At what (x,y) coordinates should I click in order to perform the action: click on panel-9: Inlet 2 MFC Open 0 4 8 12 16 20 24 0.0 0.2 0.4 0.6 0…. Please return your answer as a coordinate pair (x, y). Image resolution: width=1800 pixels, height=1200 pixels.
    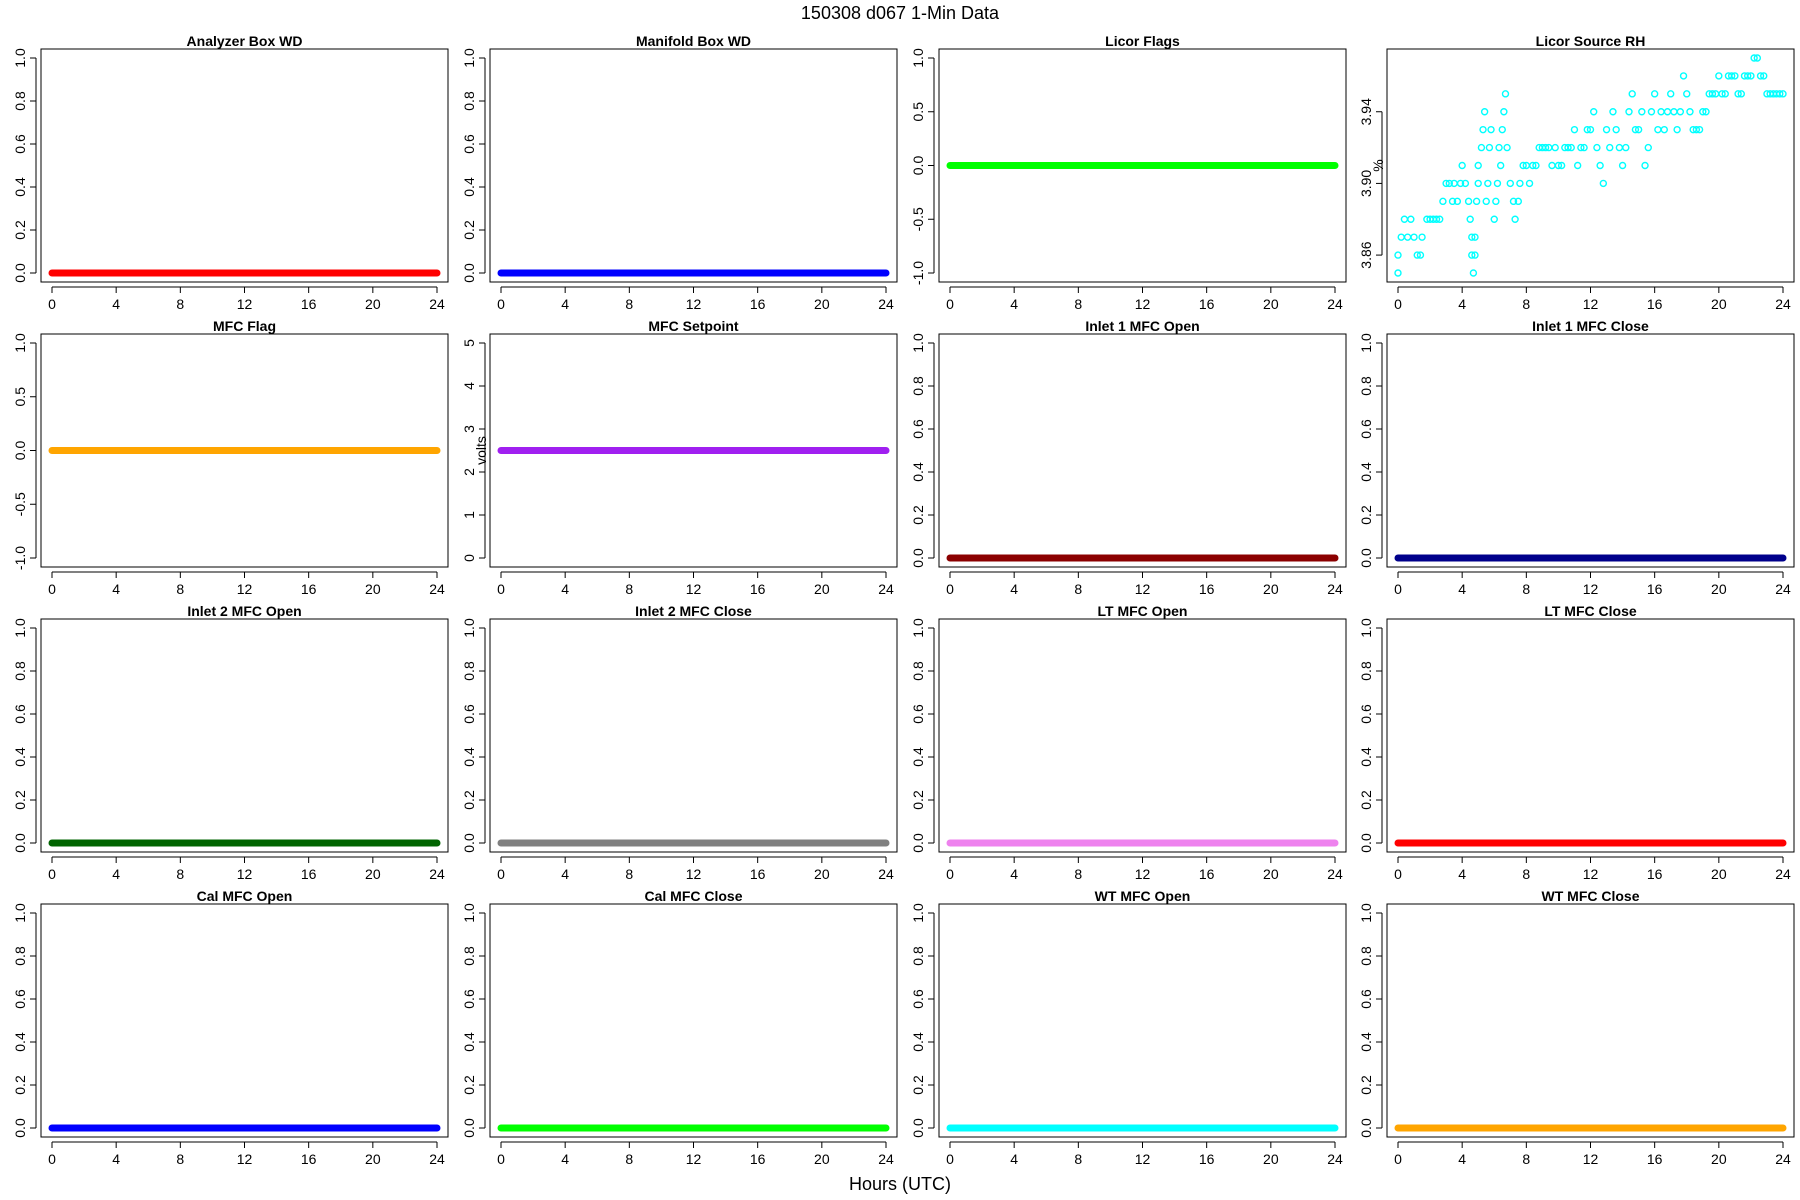
    Looking at the image, I should click on (230, 742).